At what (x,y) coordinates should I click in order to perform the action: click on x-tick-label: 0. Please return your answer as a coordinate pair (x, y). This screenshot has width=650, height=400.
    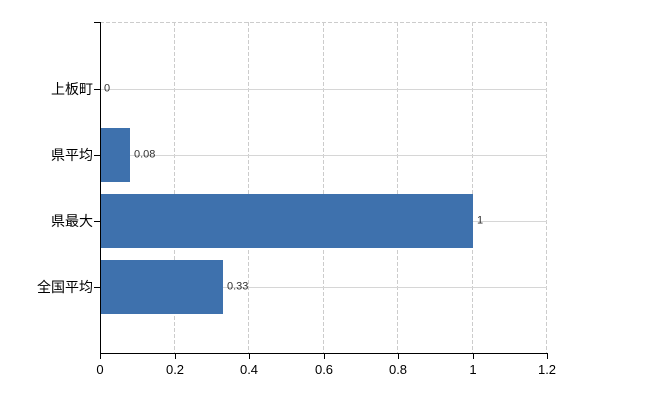
    Looking at the image, I should click on (100, 369).